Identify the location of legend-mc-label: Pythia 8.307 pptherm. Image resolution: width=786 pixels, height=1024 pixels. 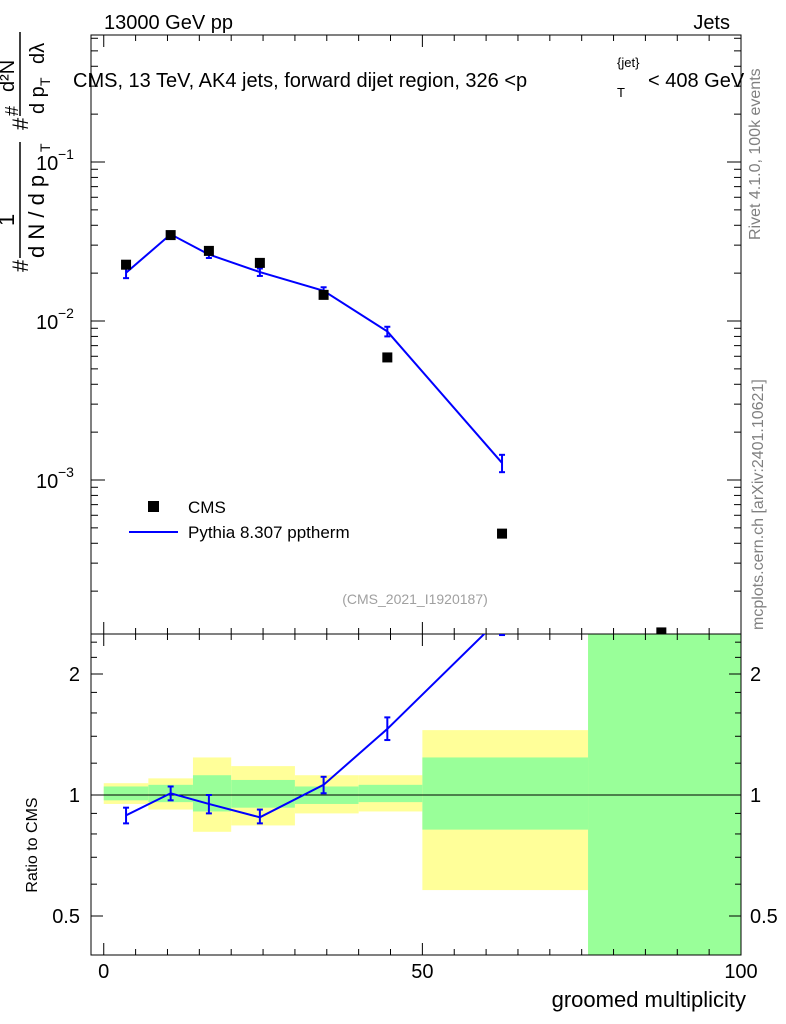
(269, 532).